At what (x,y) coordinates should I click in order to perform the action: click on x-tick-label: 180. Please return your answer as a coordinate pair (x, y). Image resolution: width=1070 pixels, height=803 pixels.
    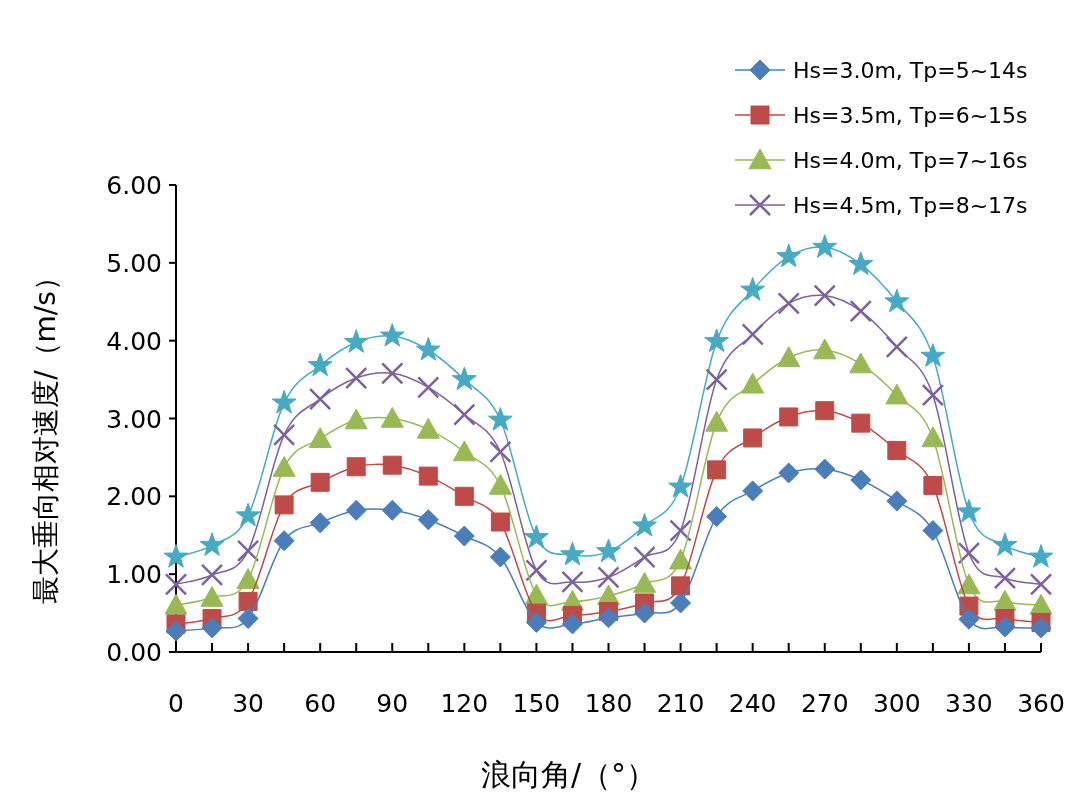
    Looking at the image, I should click on (608, 703).